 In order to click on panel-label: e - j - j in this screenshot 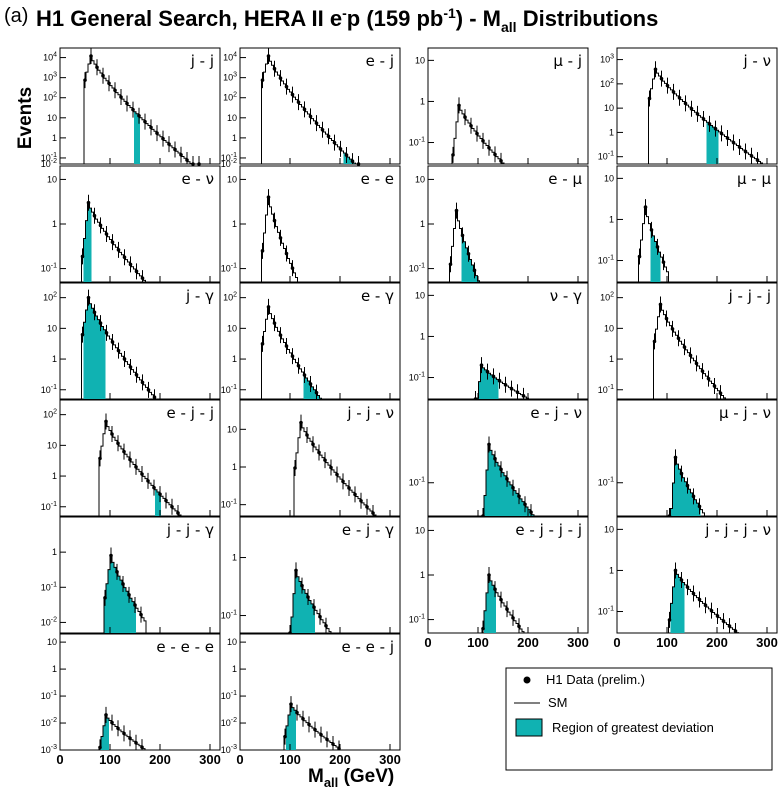, I will do `click(190, 413)`.